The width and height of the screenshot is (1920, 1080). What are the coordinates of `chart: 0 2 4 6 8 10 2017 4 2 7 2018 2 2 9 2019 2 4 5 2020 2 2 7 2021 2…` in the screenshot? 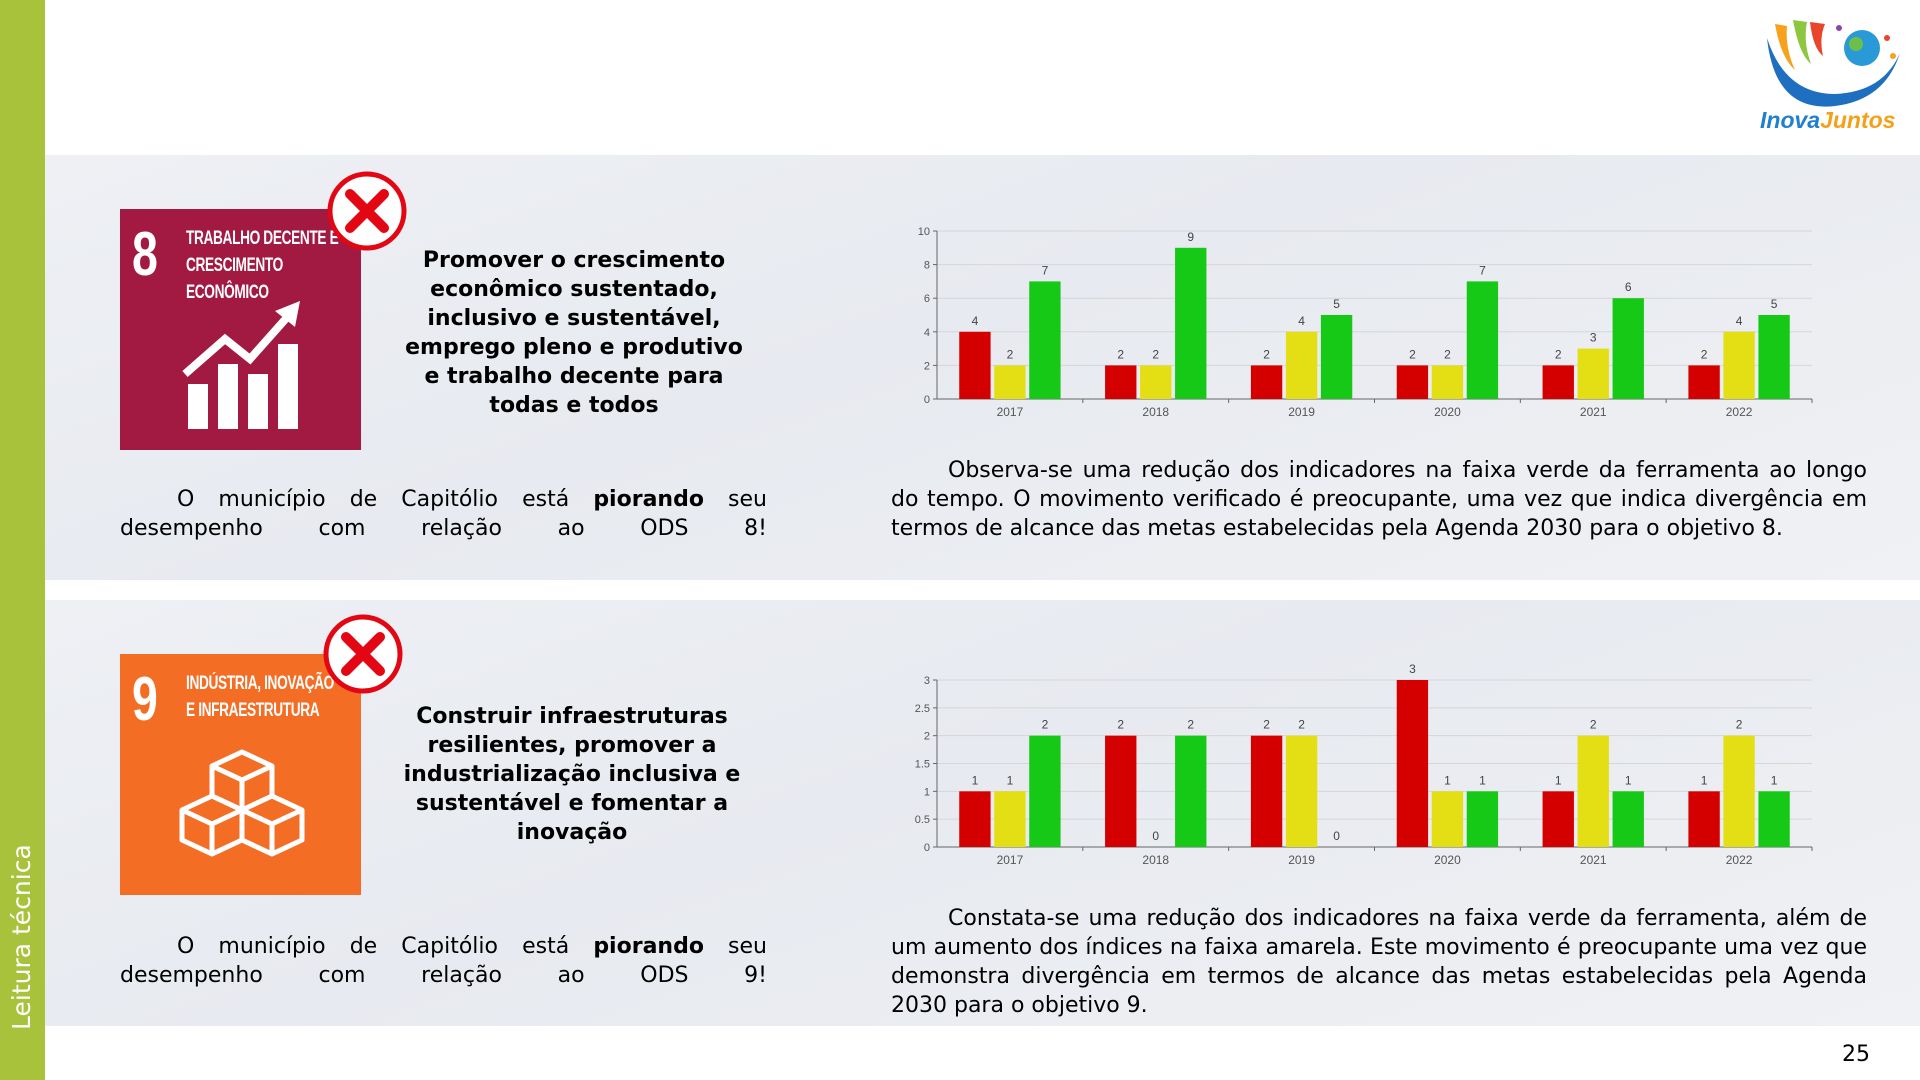 It's located at (1365, 322).